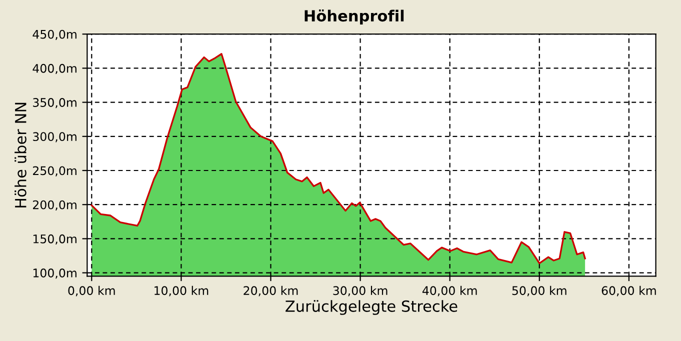 The height and width of the screenshot is (341, 681). What do you see at coordinates (271, 291) in the screenshot?
I see `x-tick-label: 20,00 km` at bounding box center [271, 291].